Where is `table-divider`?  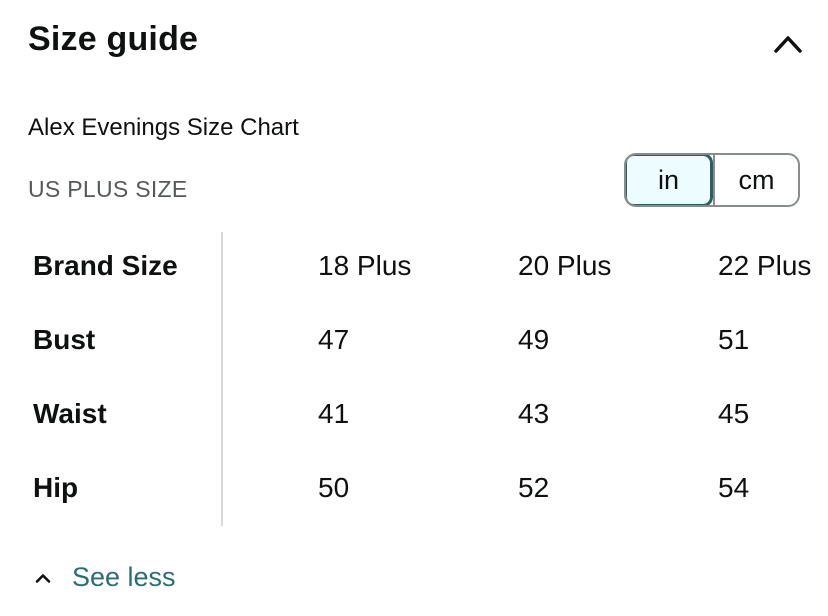
table-divider is located at coordinates (222, 379).